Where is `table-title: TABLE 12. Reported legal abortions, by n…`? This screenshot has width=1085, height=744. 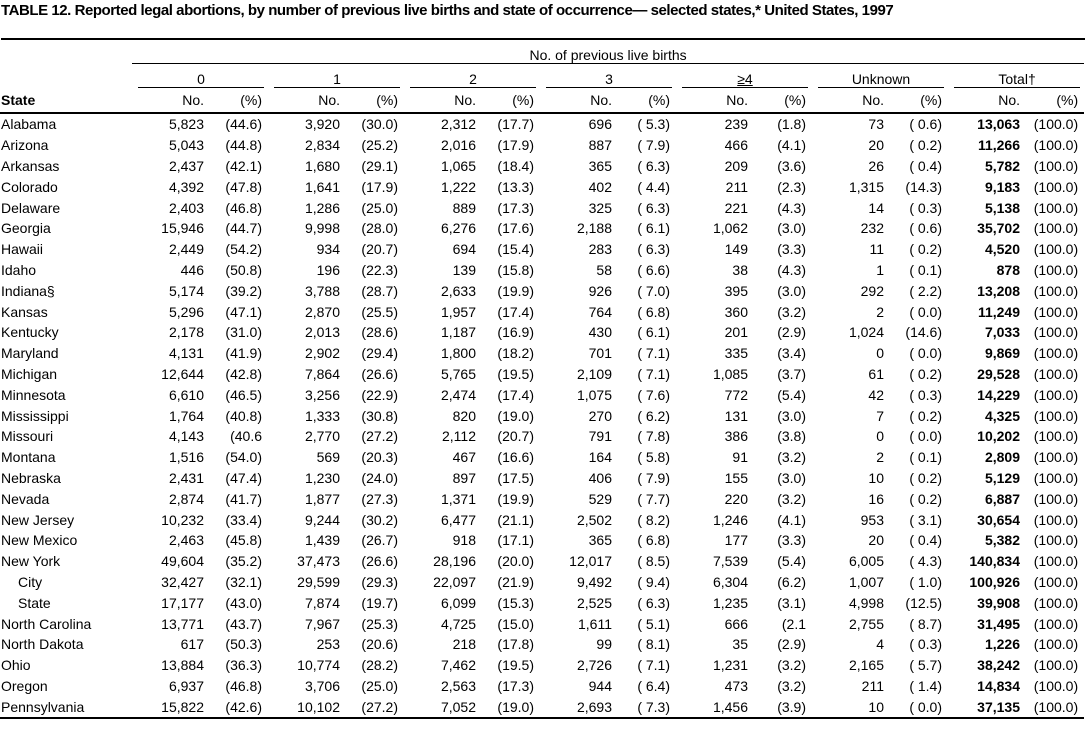 table-title: TABLE 12. Reported legal abortions, by n… is located at coordinates (543, 21).